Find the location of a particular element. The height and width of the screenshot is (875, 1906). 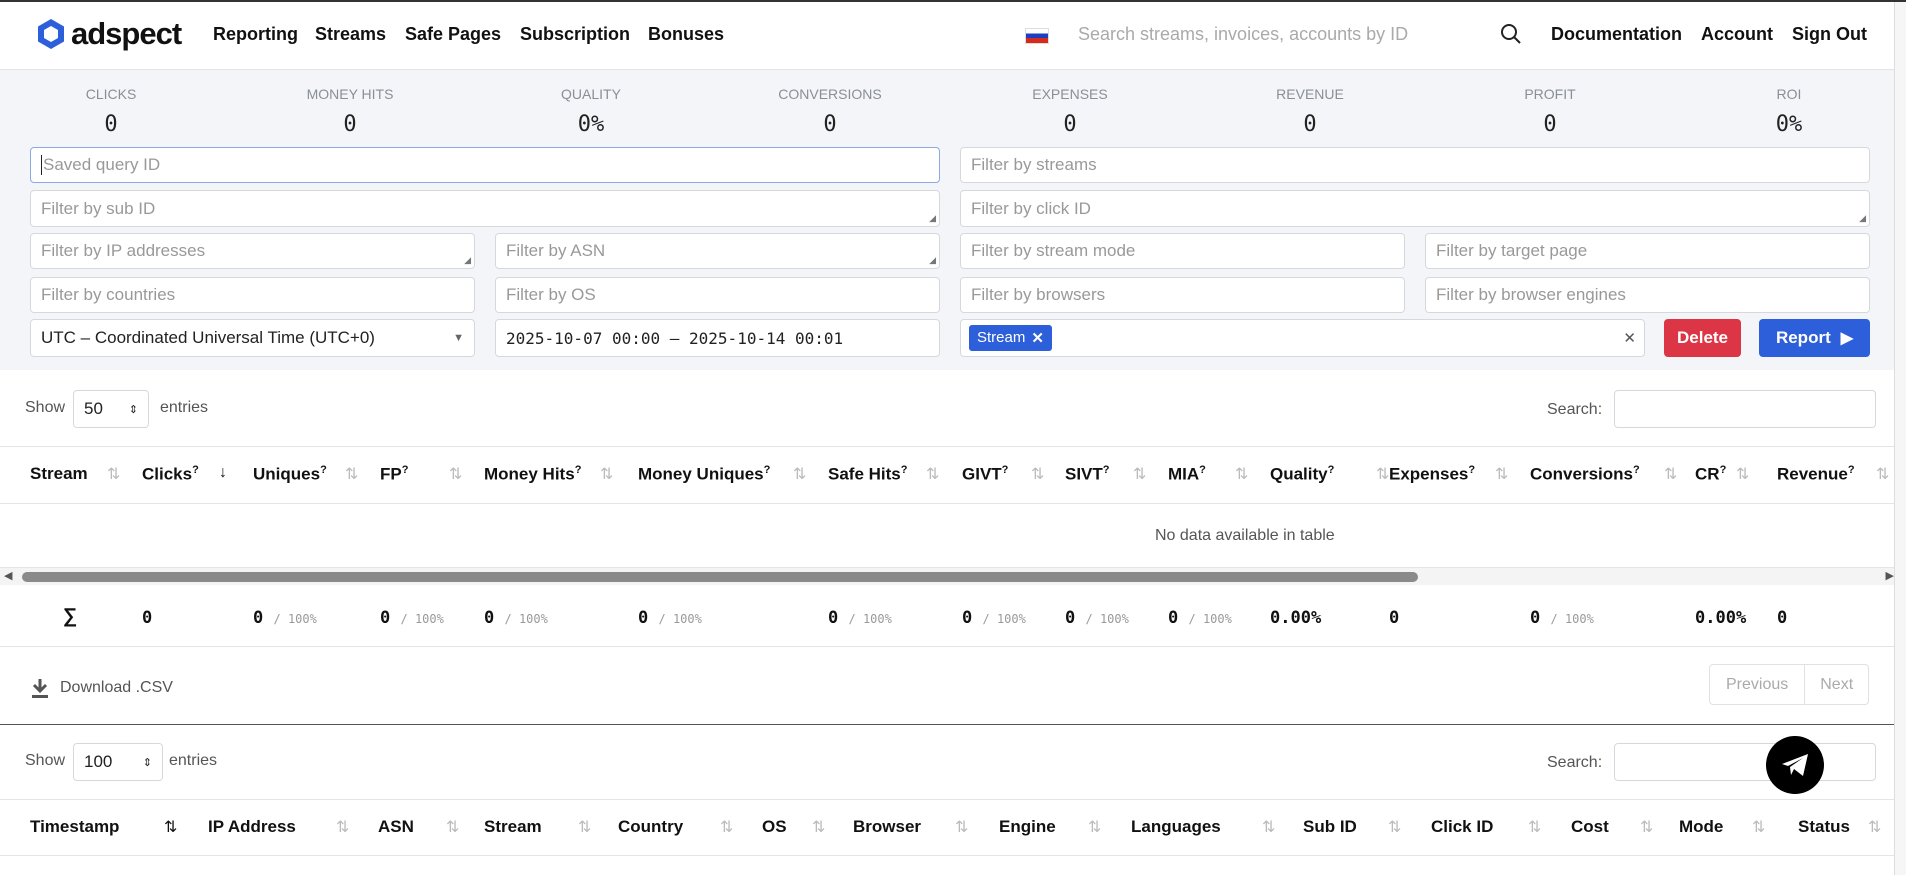

column-header-money-uniques: Money Uniques? is located at coordinates (704, 474).